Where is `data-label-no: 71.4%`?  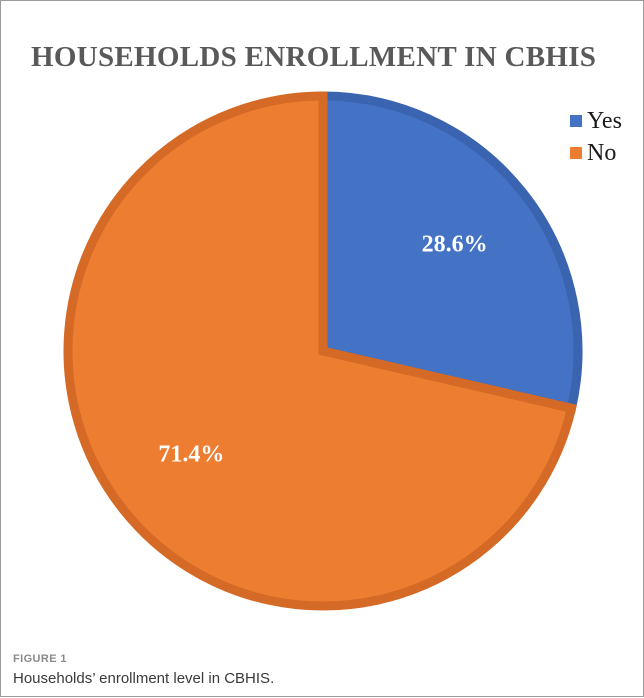 data-label-no: 71.4% is located at coordinates (191, 454).